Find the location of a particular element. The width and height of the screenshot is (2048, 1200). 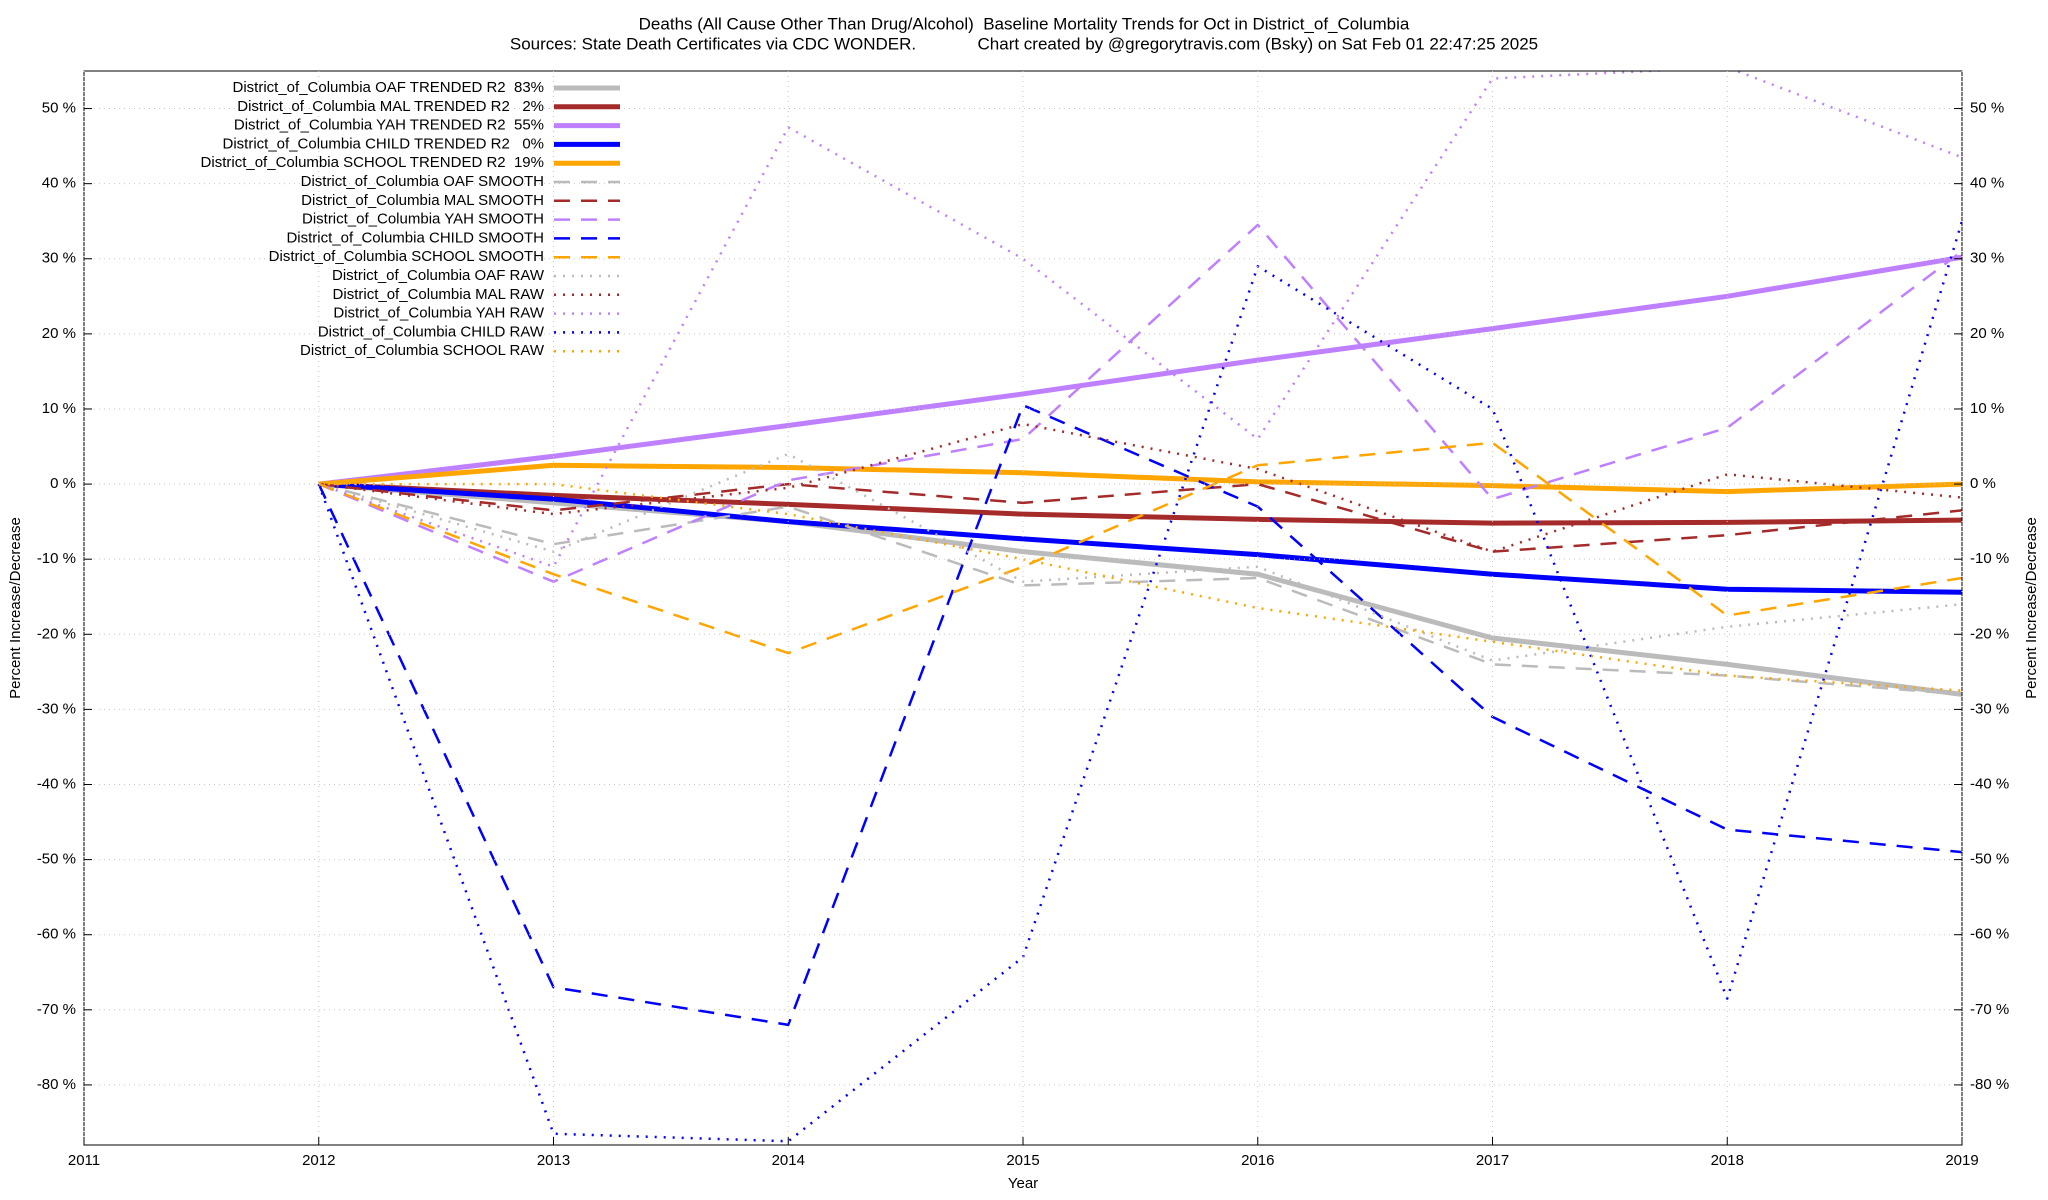

x-tick-label: 2015 is located at coordinates (1022, 1160).